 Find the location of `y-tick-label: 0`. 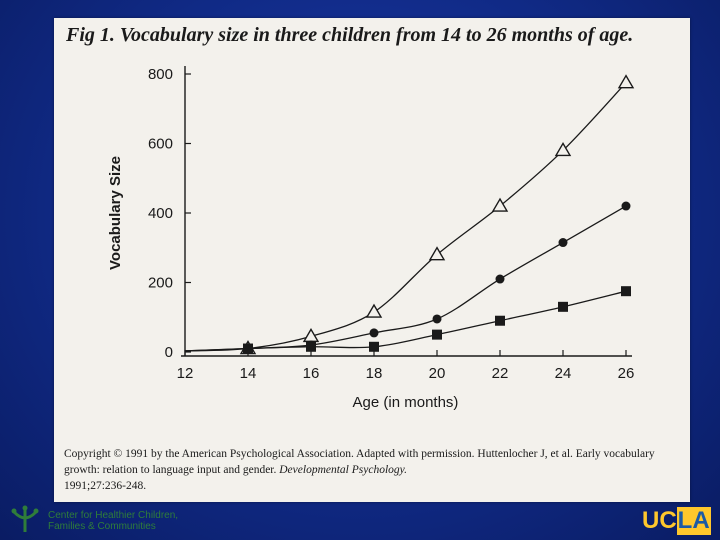

y-tick-label: 0 is located at coordinates (169, 352).